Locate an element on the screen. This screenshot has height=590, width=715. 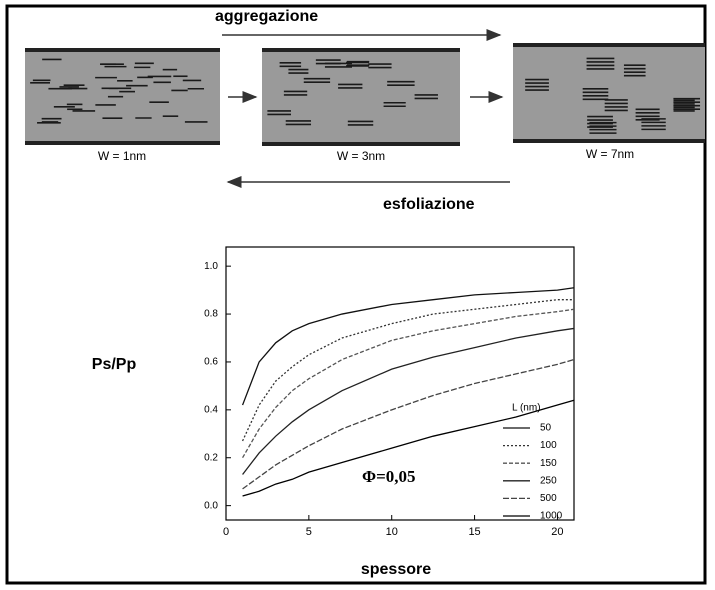
legend-label: 50 is located at coordinates (546, 428).